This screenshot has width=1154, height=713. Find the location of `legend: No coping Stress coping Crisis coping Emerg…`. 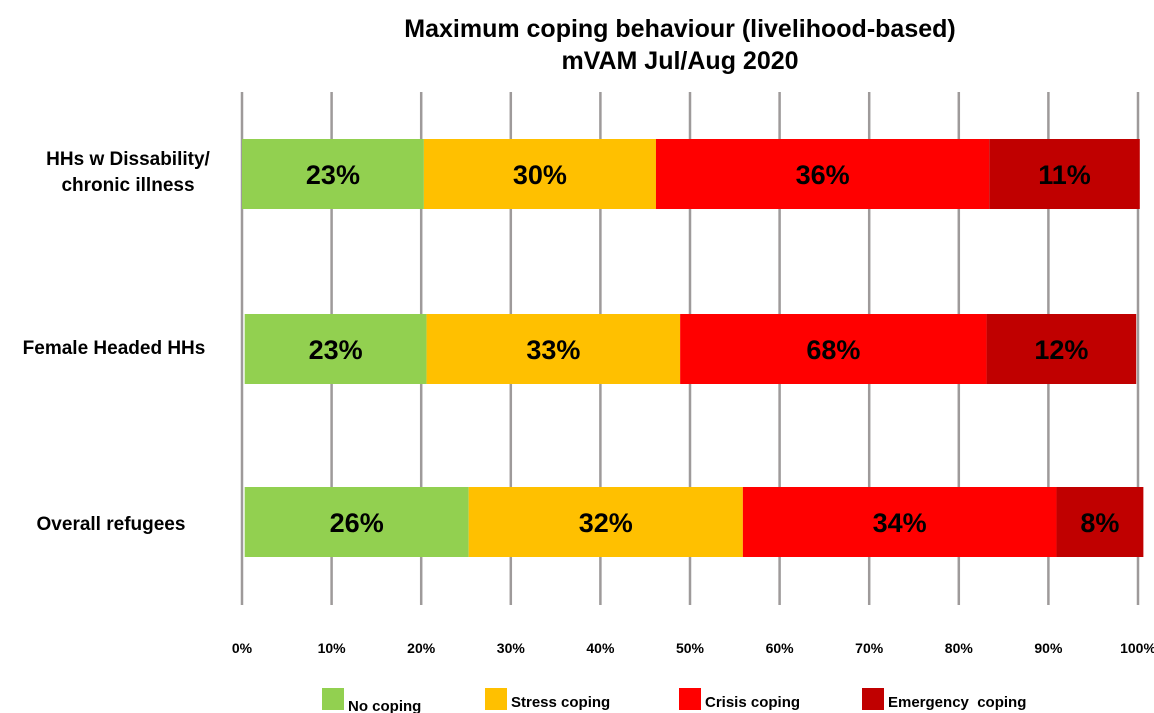

legend: No coping Stress coping Crisis coping Emerg… is located at coordinates (674, 700).